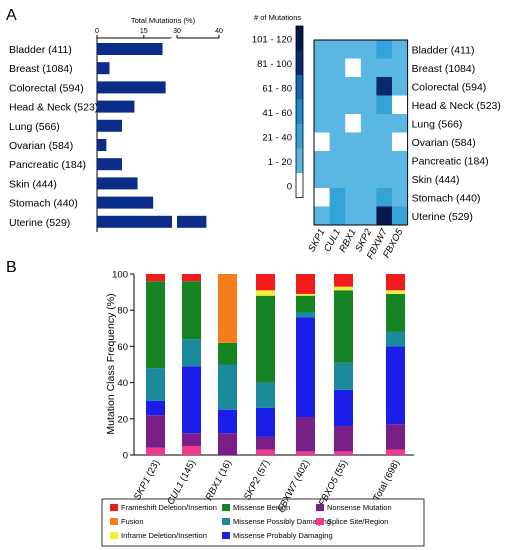 This screenshot has height=550, width=512. What do you see at coordinates (263, 522) in the screenshot?
I see `legend-frame` at bounding box center [263, 522].